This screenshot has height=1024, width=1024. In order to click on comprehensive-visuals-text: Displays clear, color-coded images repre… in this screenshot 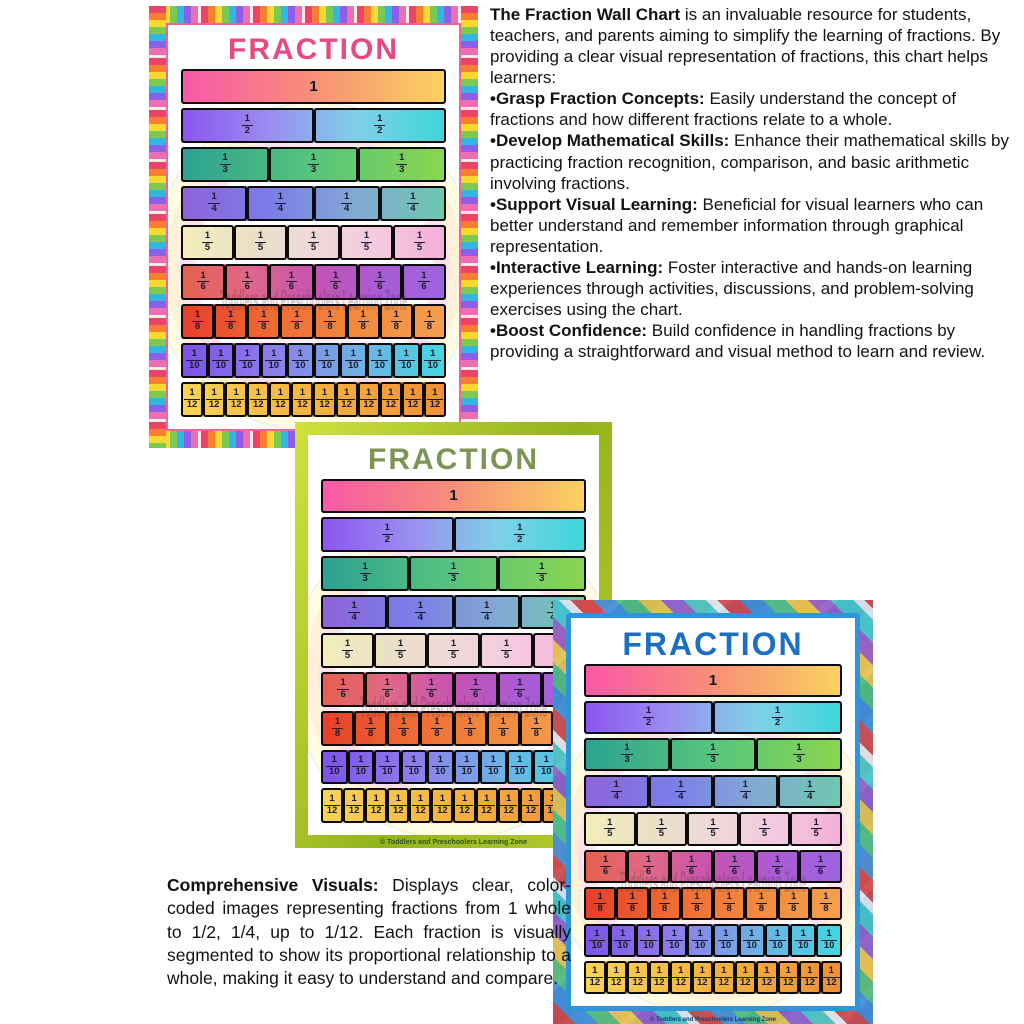, I will do `click(369, 932)`.